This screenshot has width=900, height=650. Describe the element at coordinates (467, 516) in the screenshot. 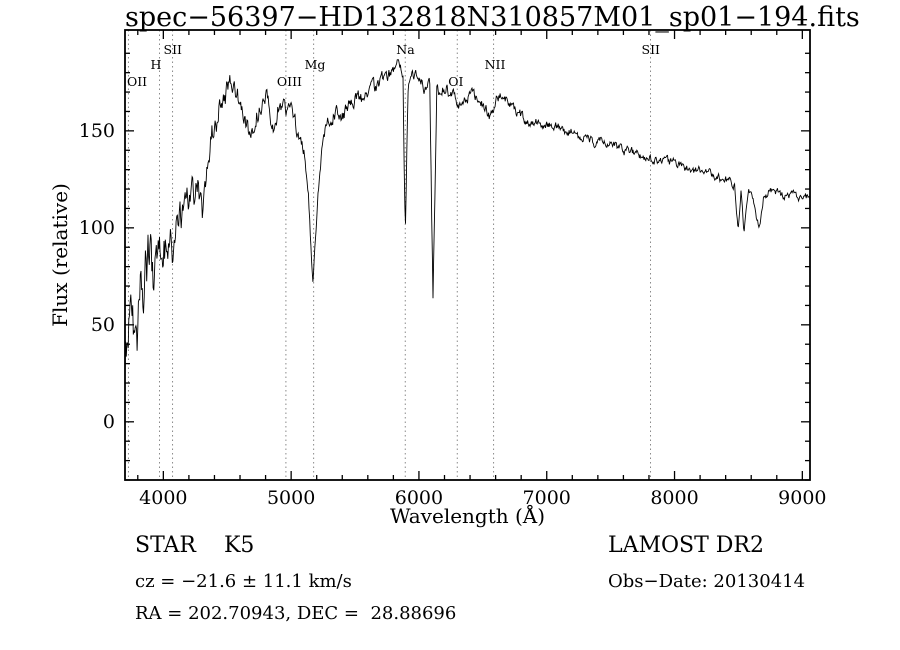

I see `x-axis-label: Wavelength (Å)` at that location.